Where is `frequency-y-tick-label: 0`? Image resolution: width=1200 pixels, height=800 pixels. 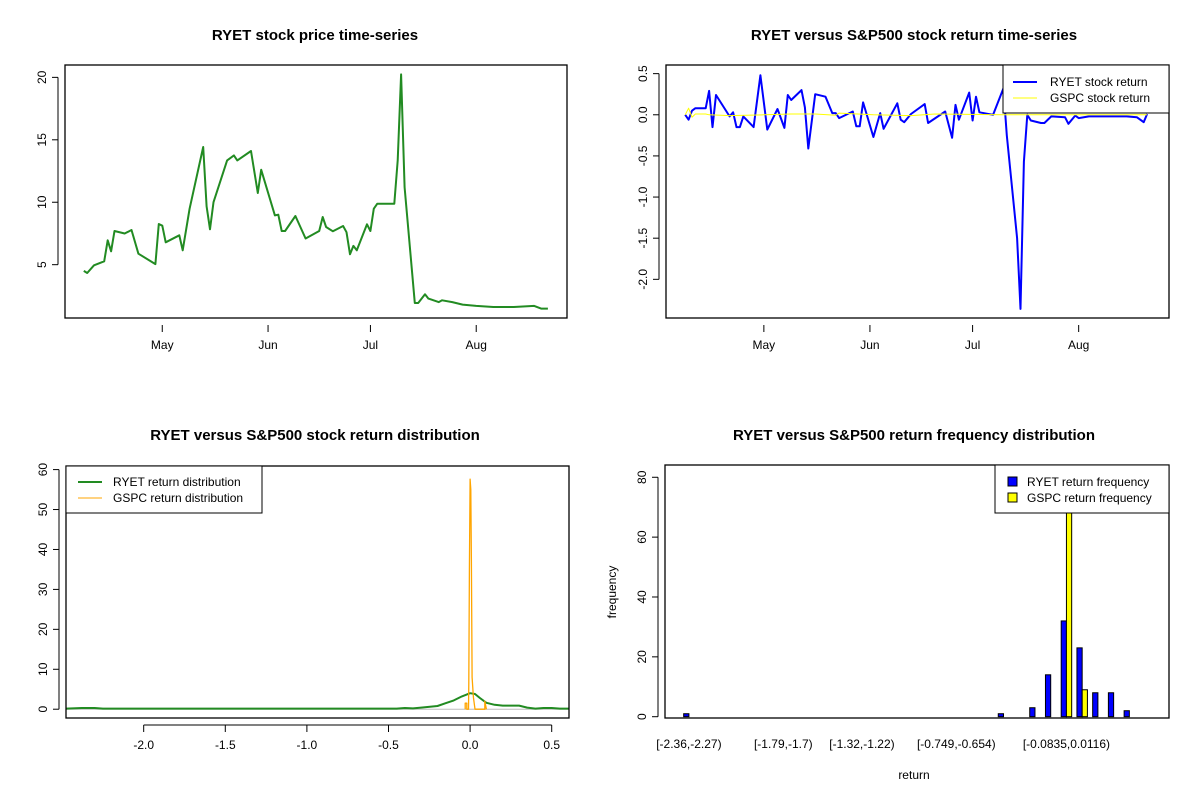
frequency-y-tick-label: 0 is located at coordinates (642, 716).